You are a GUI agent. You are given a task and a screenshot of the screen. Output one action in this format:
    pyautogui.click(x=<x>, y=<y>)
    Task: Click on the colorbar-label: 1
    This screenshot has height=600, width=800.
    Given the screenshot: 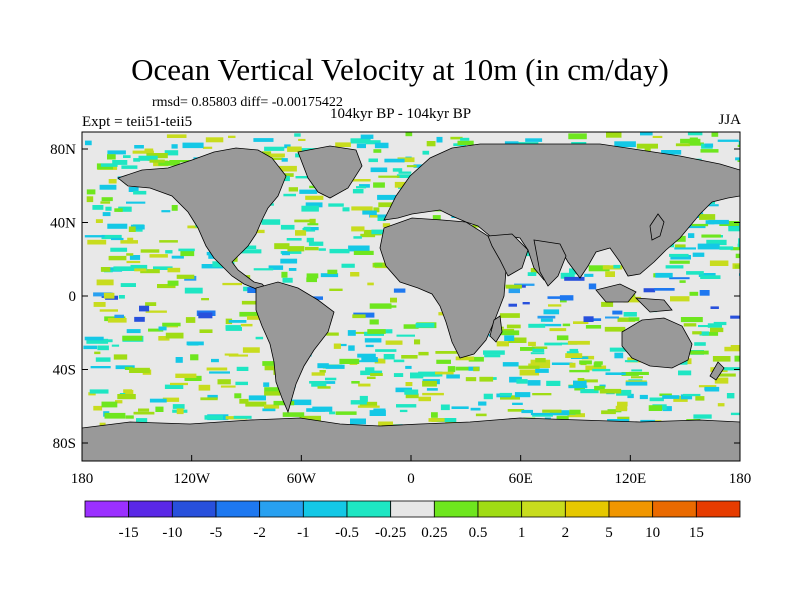 What is the action you would take?
    pyautogui.click(x=522, y=533)
    